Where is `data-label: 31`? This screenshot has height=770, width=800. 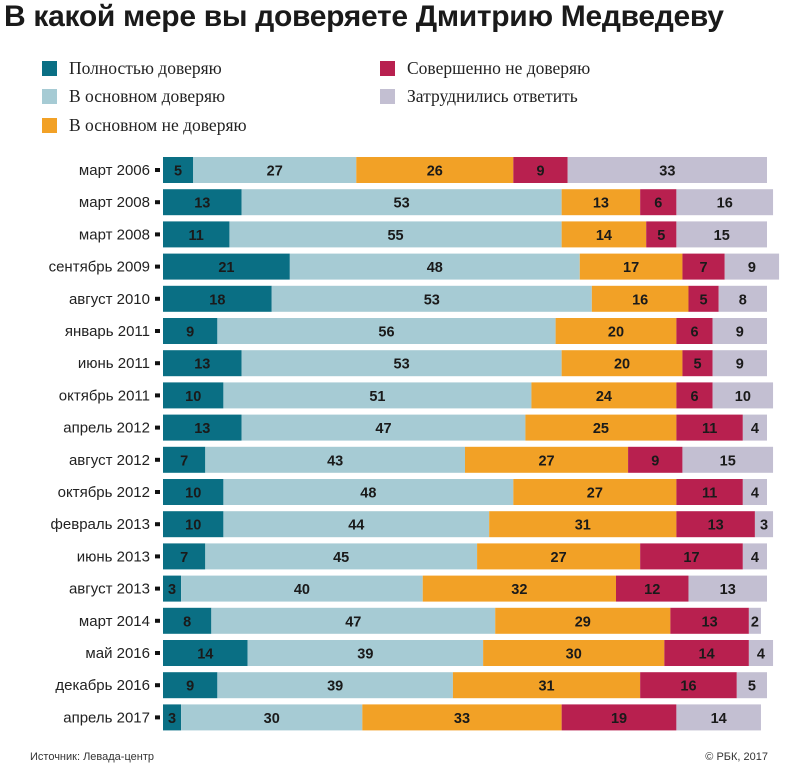
data-label: 31 is located at coordinates (546, 687).